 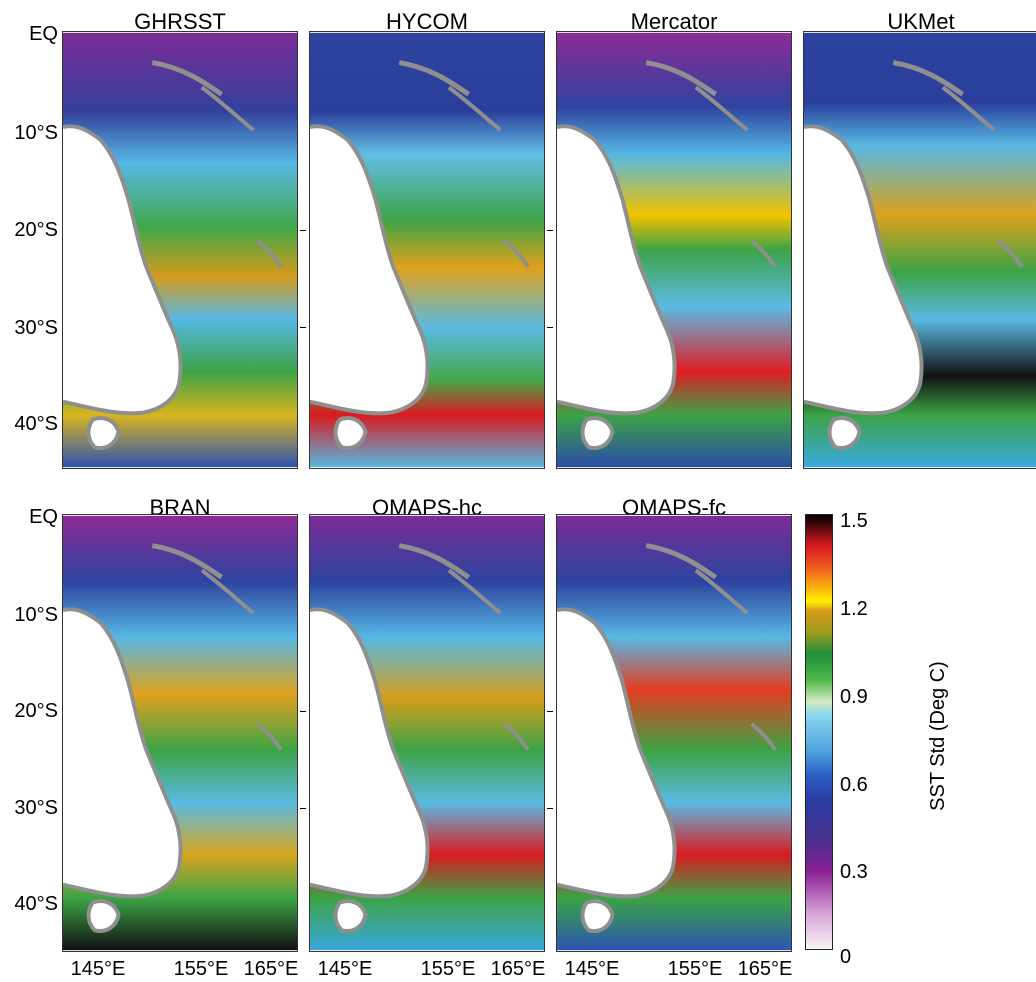 What do you see at coordinates (36, 615) in the screenshot?
I see `lat-label-10s-bottom: 10°S` at bounding box center [36, 615].